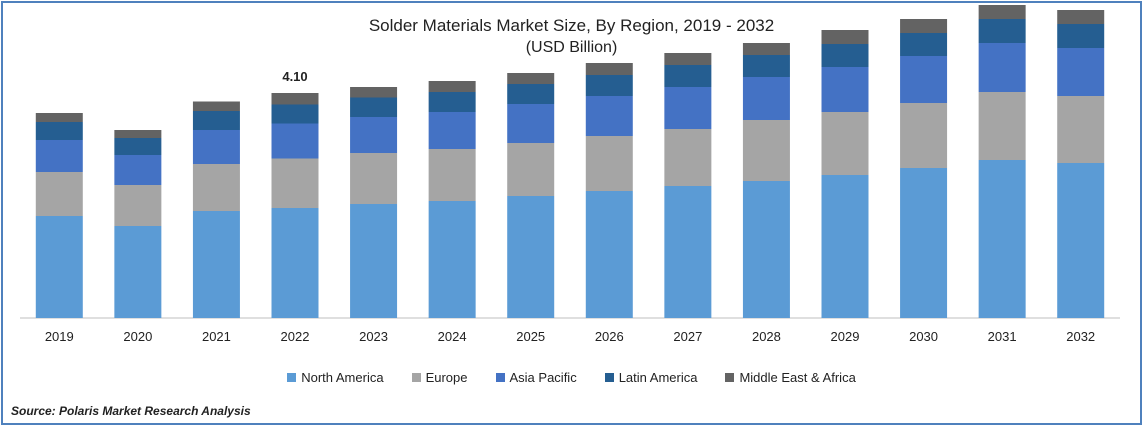  Describe the element at coordinates (1080, 336) in the screenshot. I see `x-tick-label: 2032` at that location.